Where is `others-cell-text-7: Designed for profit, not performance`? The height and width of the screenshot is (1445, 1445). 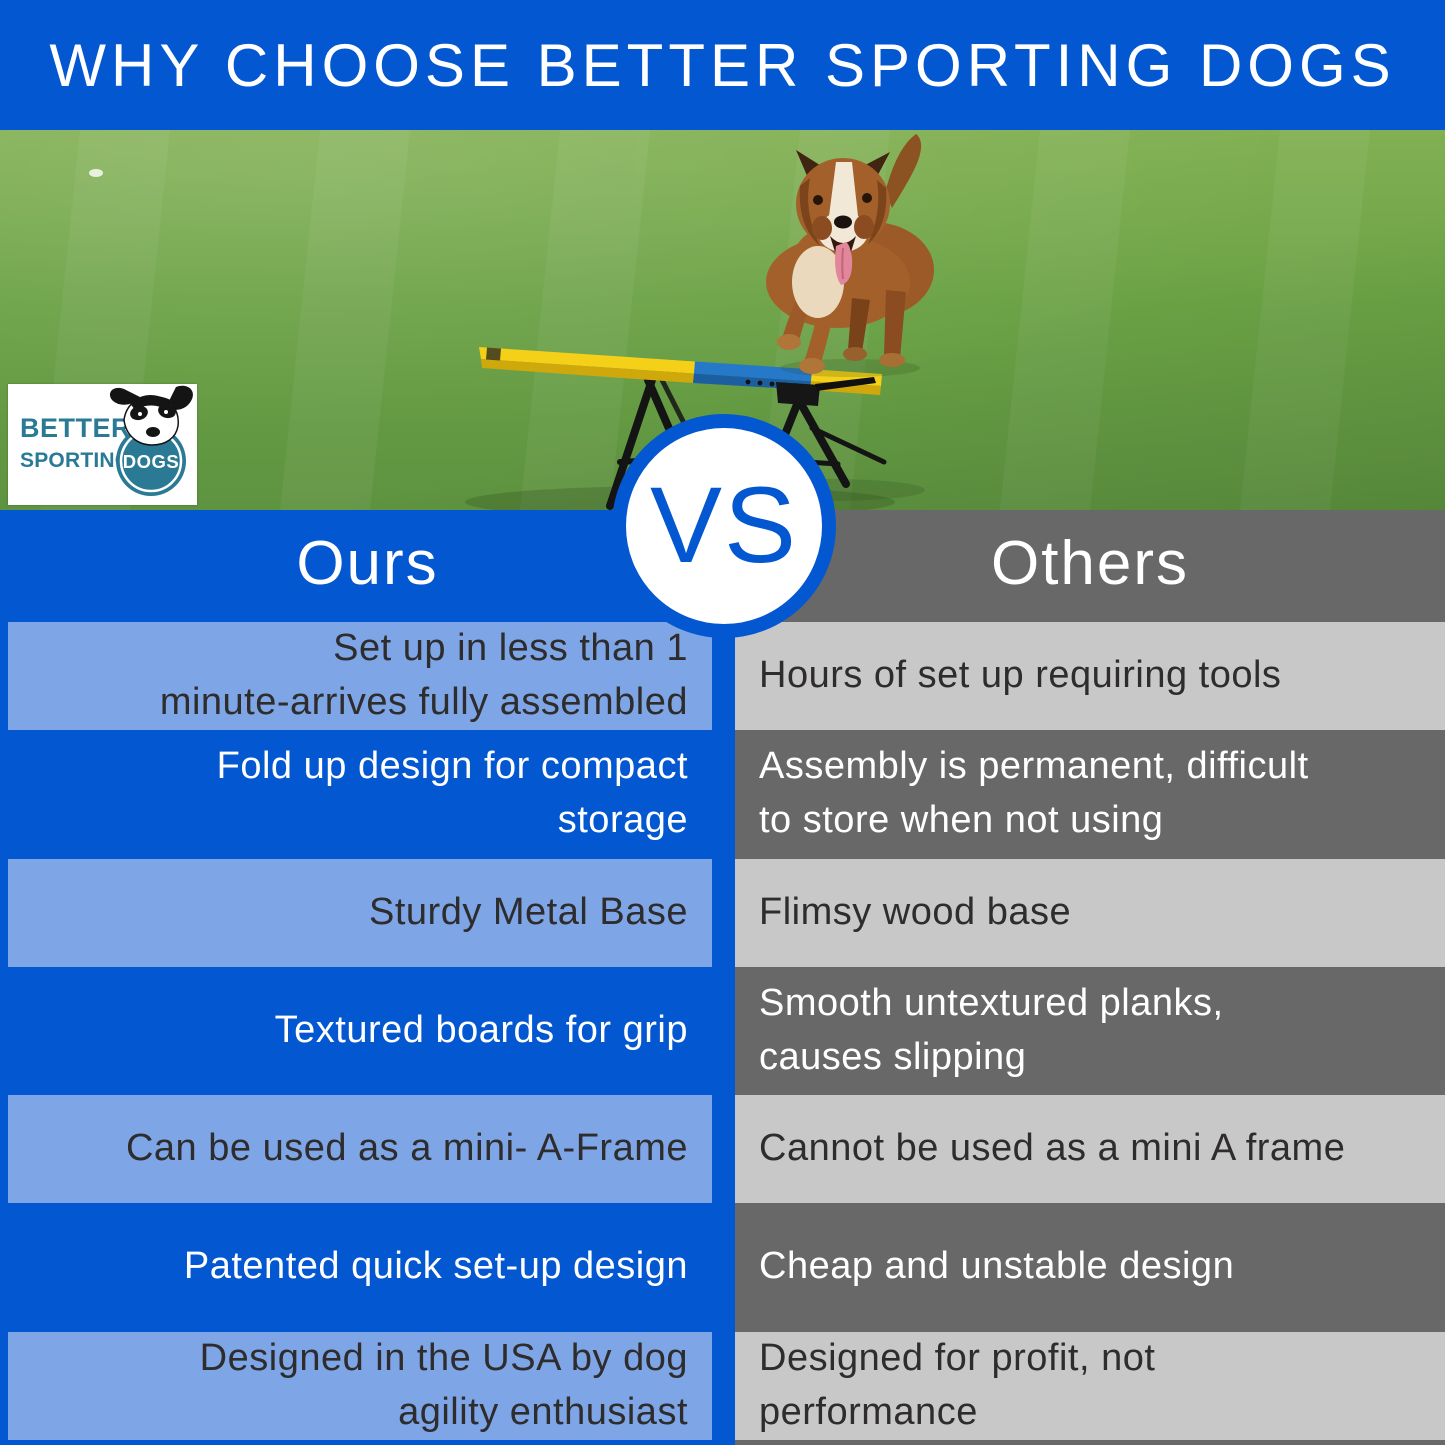
others-cell-text-7: Designed for profit, not performance is located at coordinates (957, 1384).